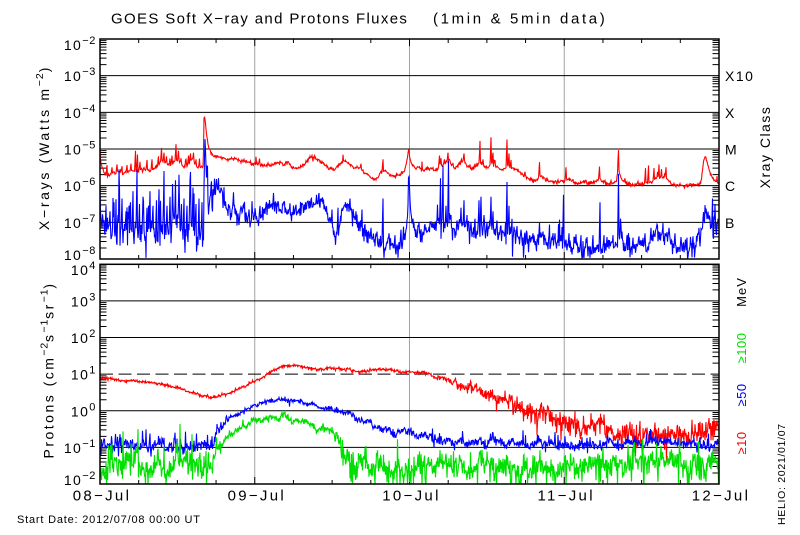 Image resolution: width=800 pixels, height=535 pixels. I want to click on svg-text: 10−Jul, so click(411, 496).